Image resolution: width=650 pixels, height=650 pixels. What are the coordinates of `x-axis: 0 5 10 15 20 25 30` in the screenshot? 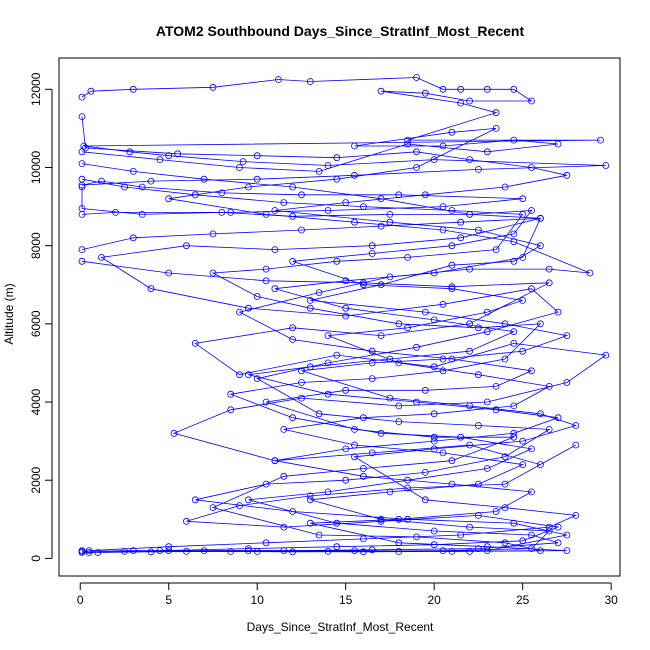 It's located at (347, 594).